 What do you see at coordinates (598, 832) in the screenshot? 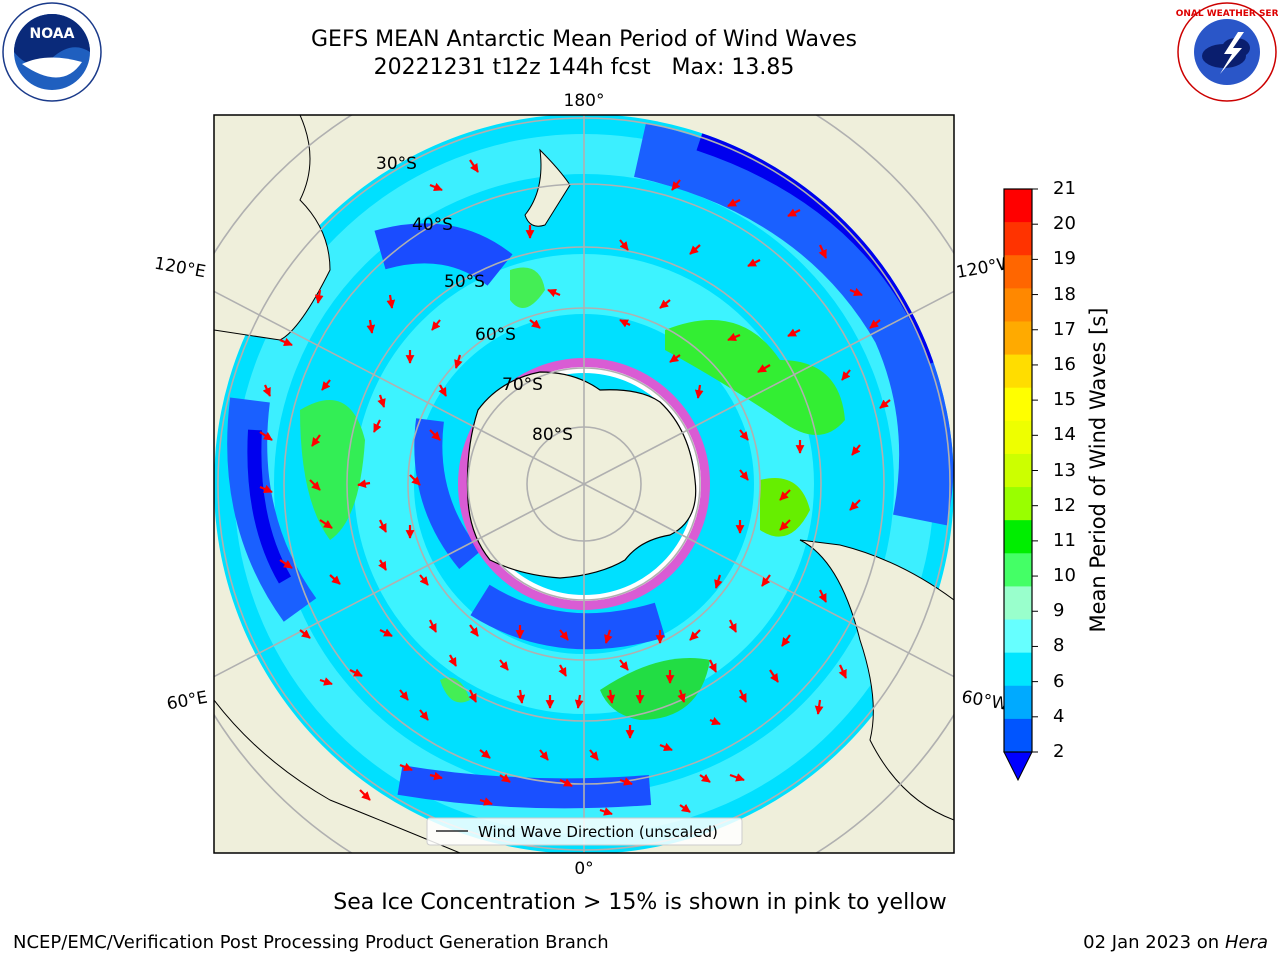
I see `legend-label: Wind Wave Direction (unscaled)` at bounding box center [598, 832].